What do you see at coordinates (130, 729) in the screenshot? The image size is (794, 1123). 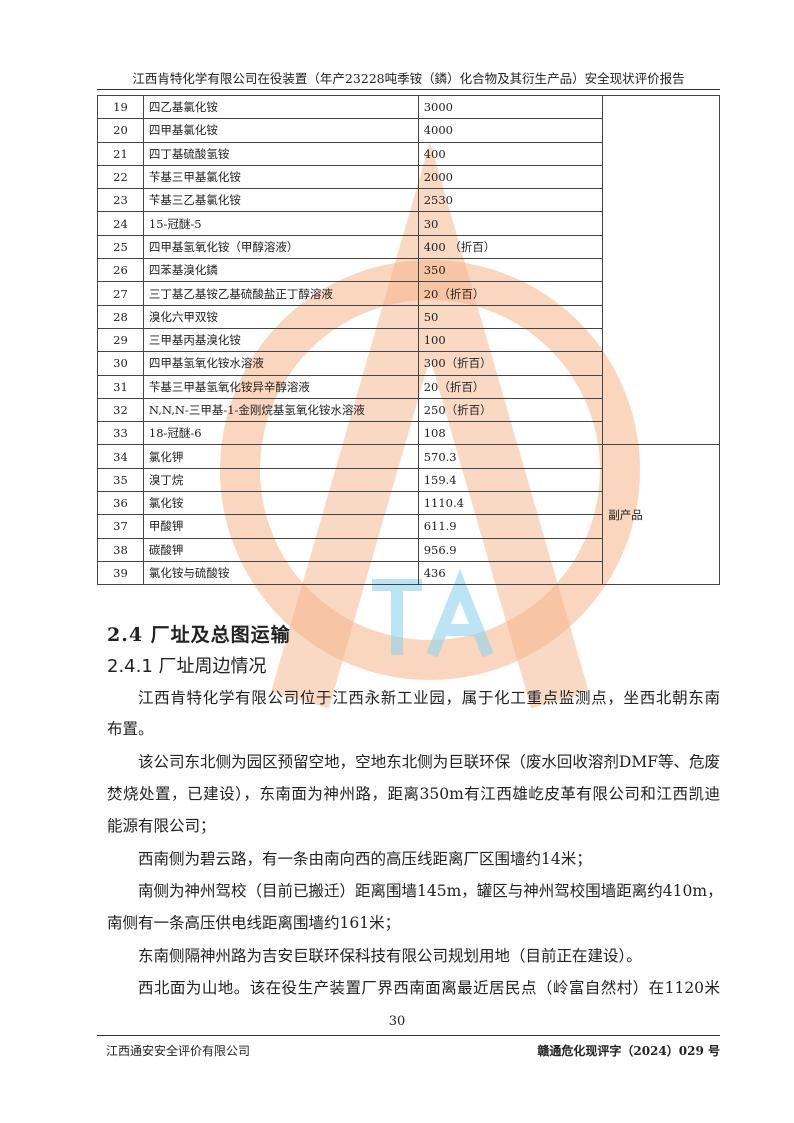 I see `body-line: 布置。` at bounding box center [130, 729].